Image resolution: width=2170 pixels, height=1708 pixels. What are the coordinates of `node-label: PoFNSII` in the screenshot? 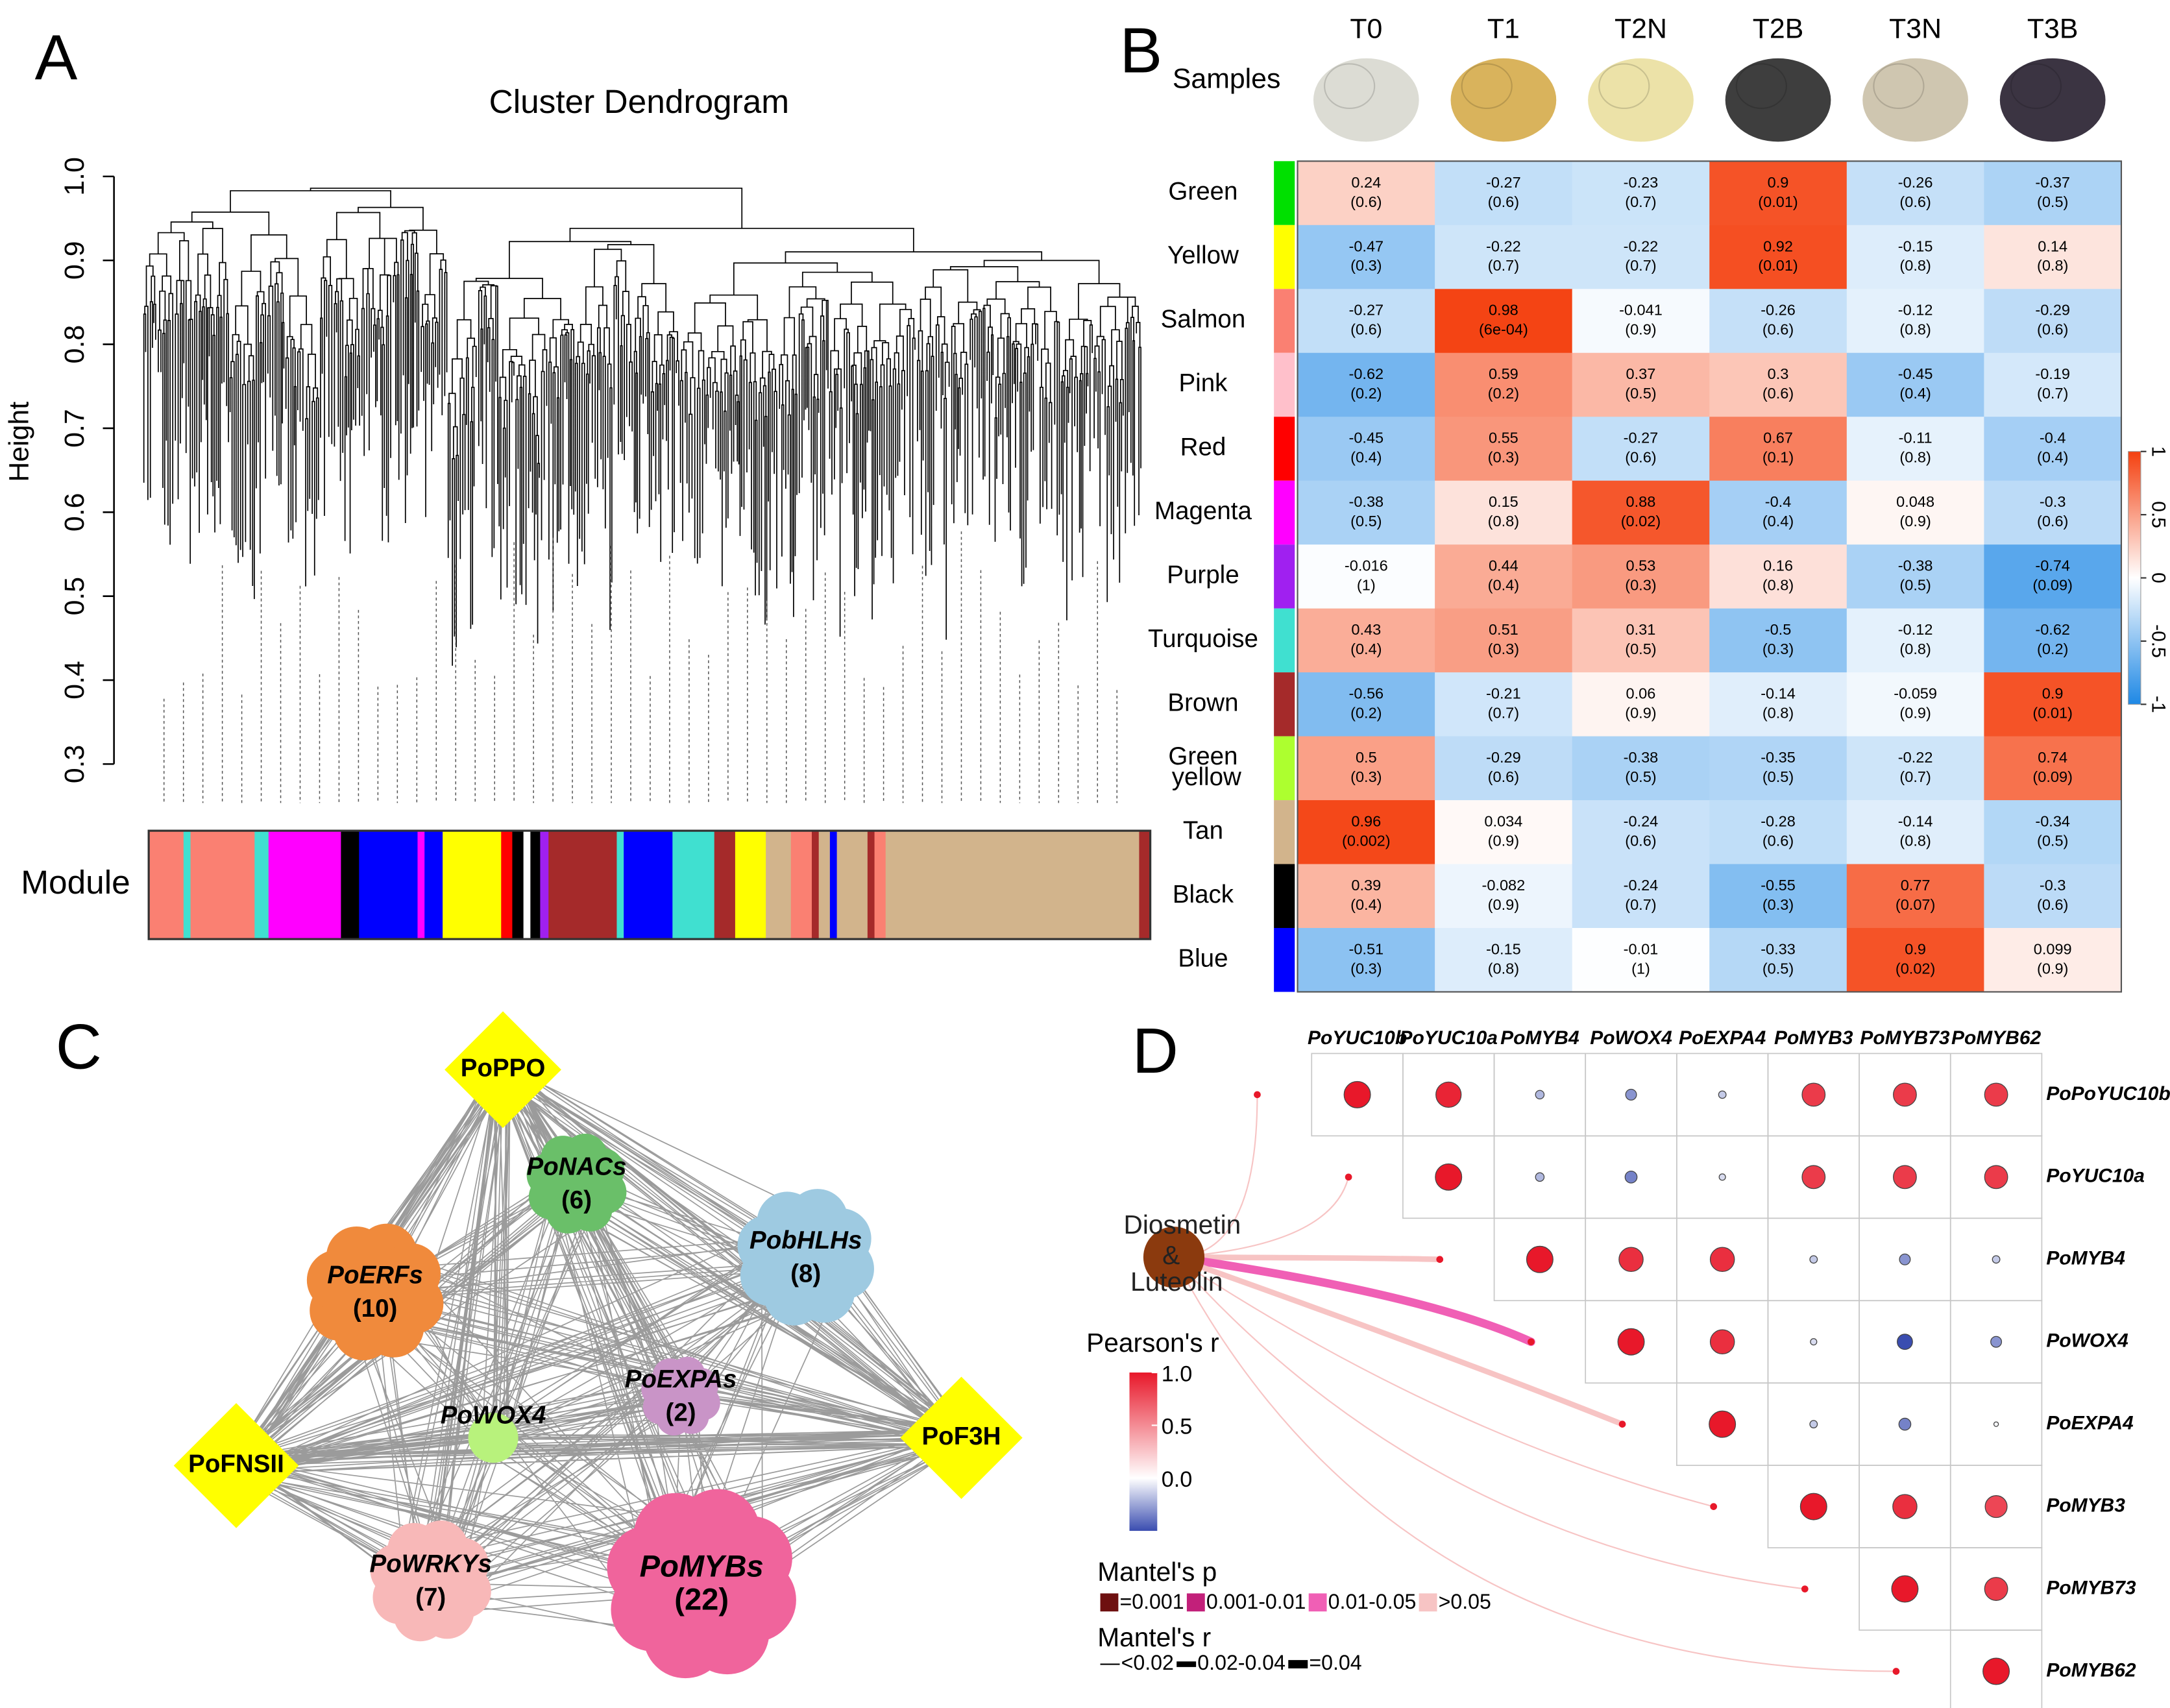 It's located at (236, 1464).